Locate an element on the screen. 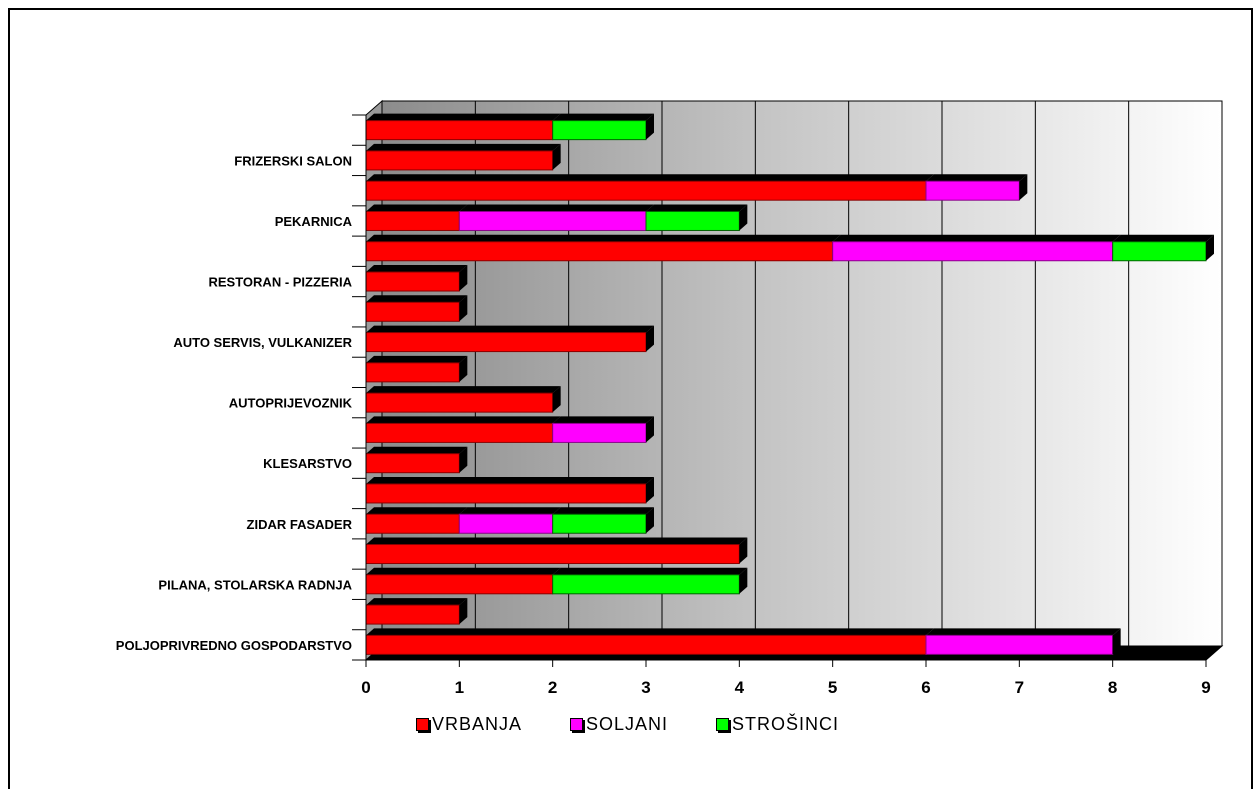 This screenshot has width=1255, height=789. category-label: AUTOPRIJEVOZNIK is located at coordinates (291, 403).